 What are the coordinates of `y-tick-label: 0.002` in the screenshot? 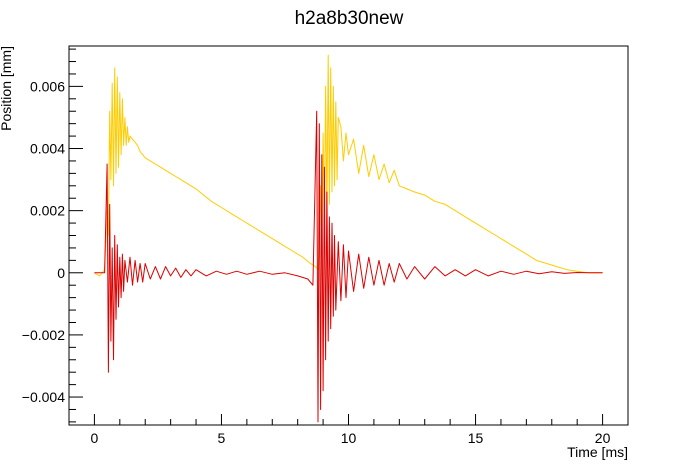 It's located at (47, 211).